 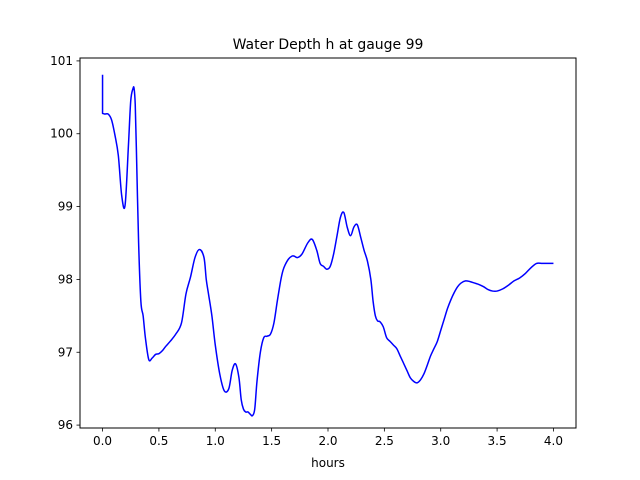 What do you see at coordinates (65, 207) in the screenshot?
I see `y-tick-label: 99` at bounding box center [65, 207].